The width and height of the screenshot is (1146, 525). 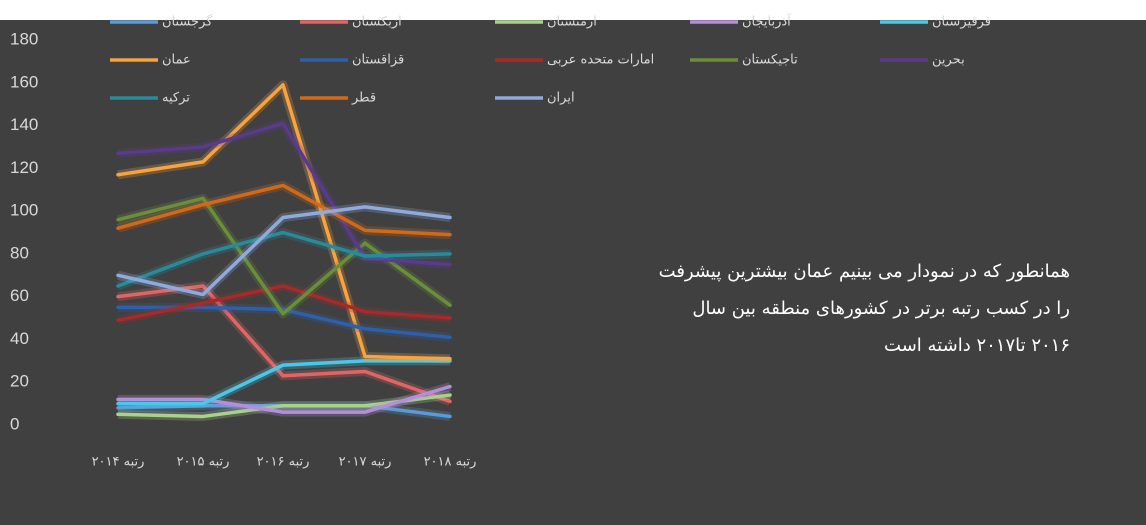 I want to click on y-tick-label: 60, so click(x=19, y=295).